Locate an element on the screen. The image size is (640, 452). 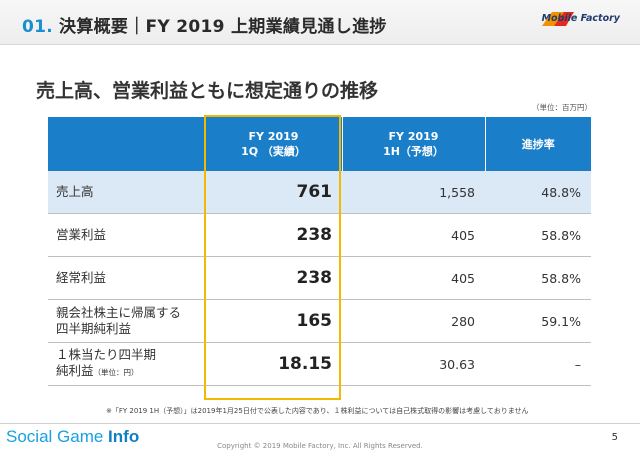
table-row-eps: １株当たり四半期 純利益（単位：円） 18.15 30.63 – is located at coordinates (319, 364).